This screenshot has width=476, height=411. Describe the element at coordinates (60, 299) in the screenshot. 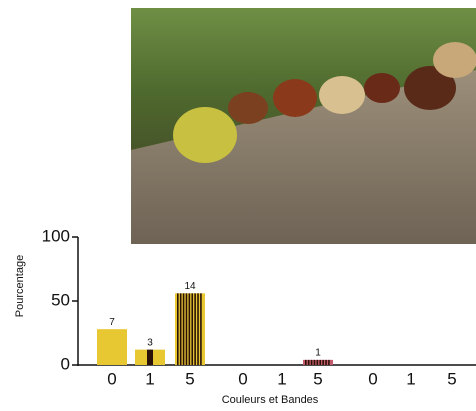

I see `y-tick-label: 50` at that location.